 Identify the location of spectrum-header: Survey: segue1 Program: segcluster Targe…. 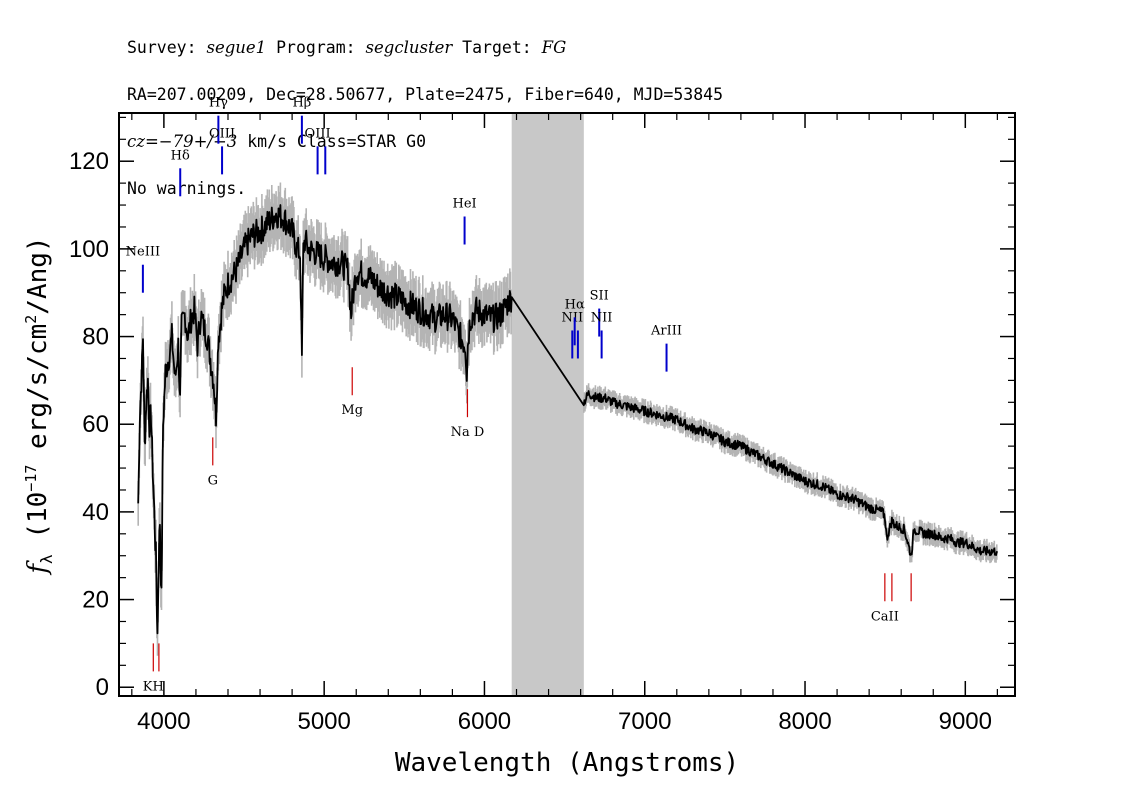
(425, 118).